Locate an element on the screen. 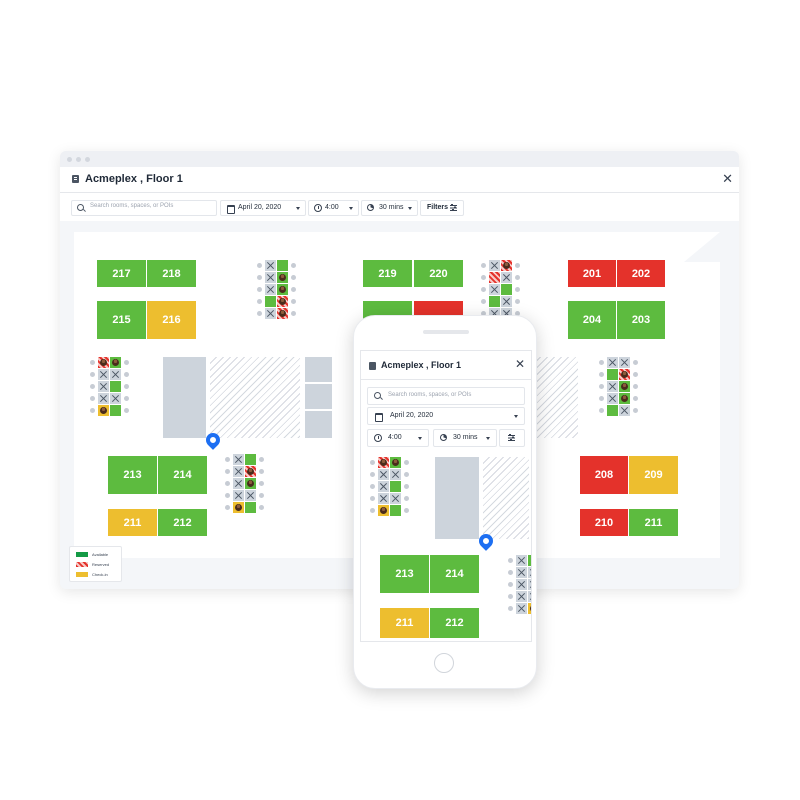  room-220: 220 is located at coordinates (438, 273).